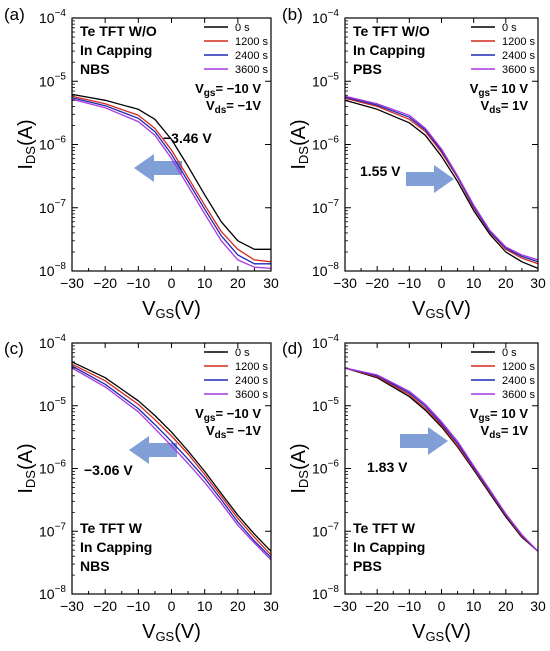 This screenshot has width=550, height=651. What do you see at coordinates (118, 31) in the screenshot?
I see `device-annotation: Te TFT W/O` at bounding box center [118, 31].